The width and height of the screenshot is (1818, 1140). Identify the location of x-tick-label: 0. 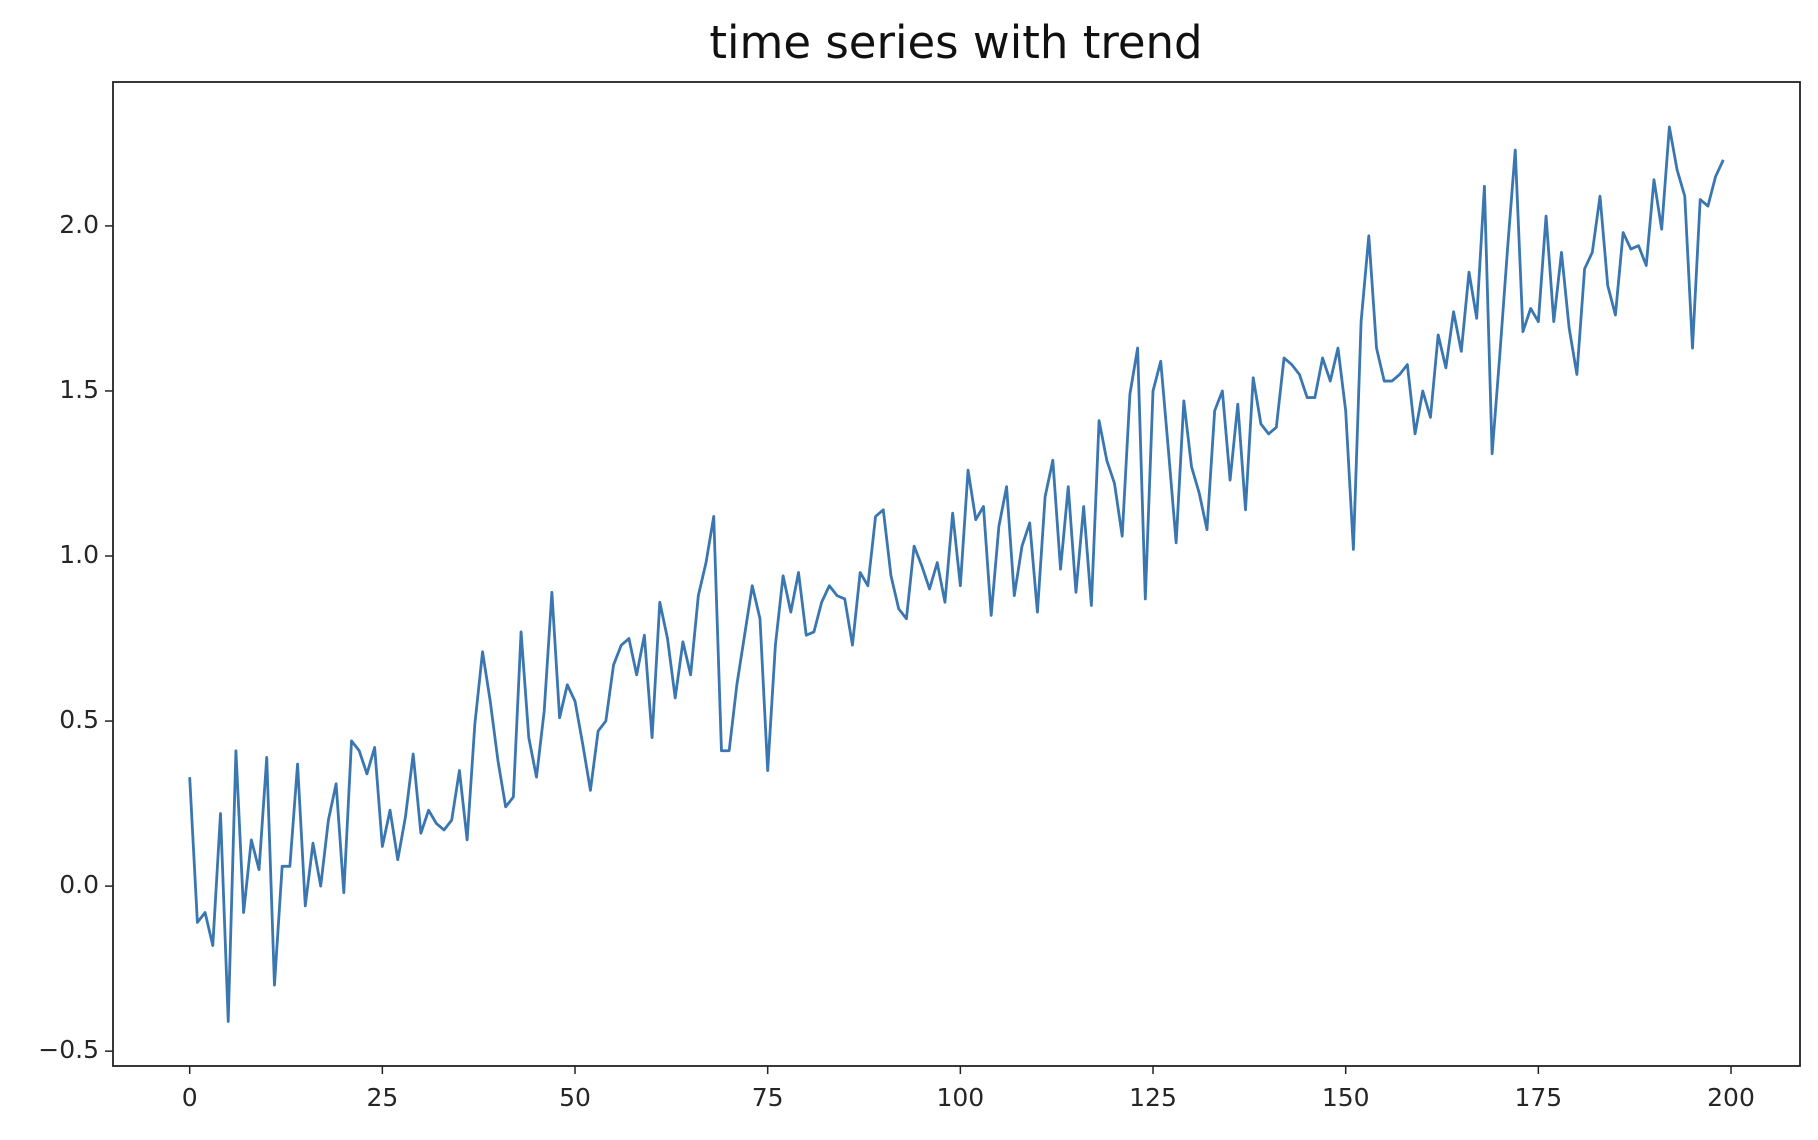
(190, 1097).